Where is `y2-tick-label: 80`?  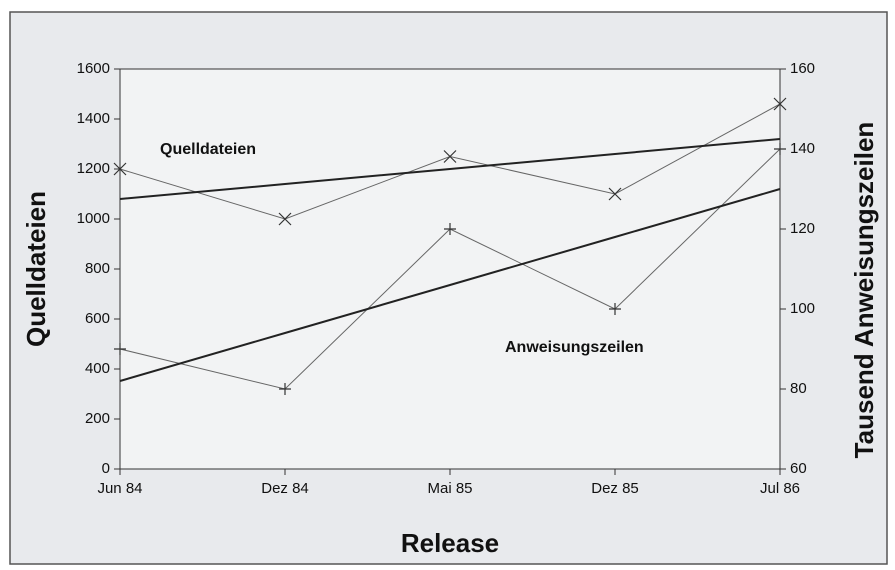 y2-tick-label: 80 is located at coordinates (798, 388).